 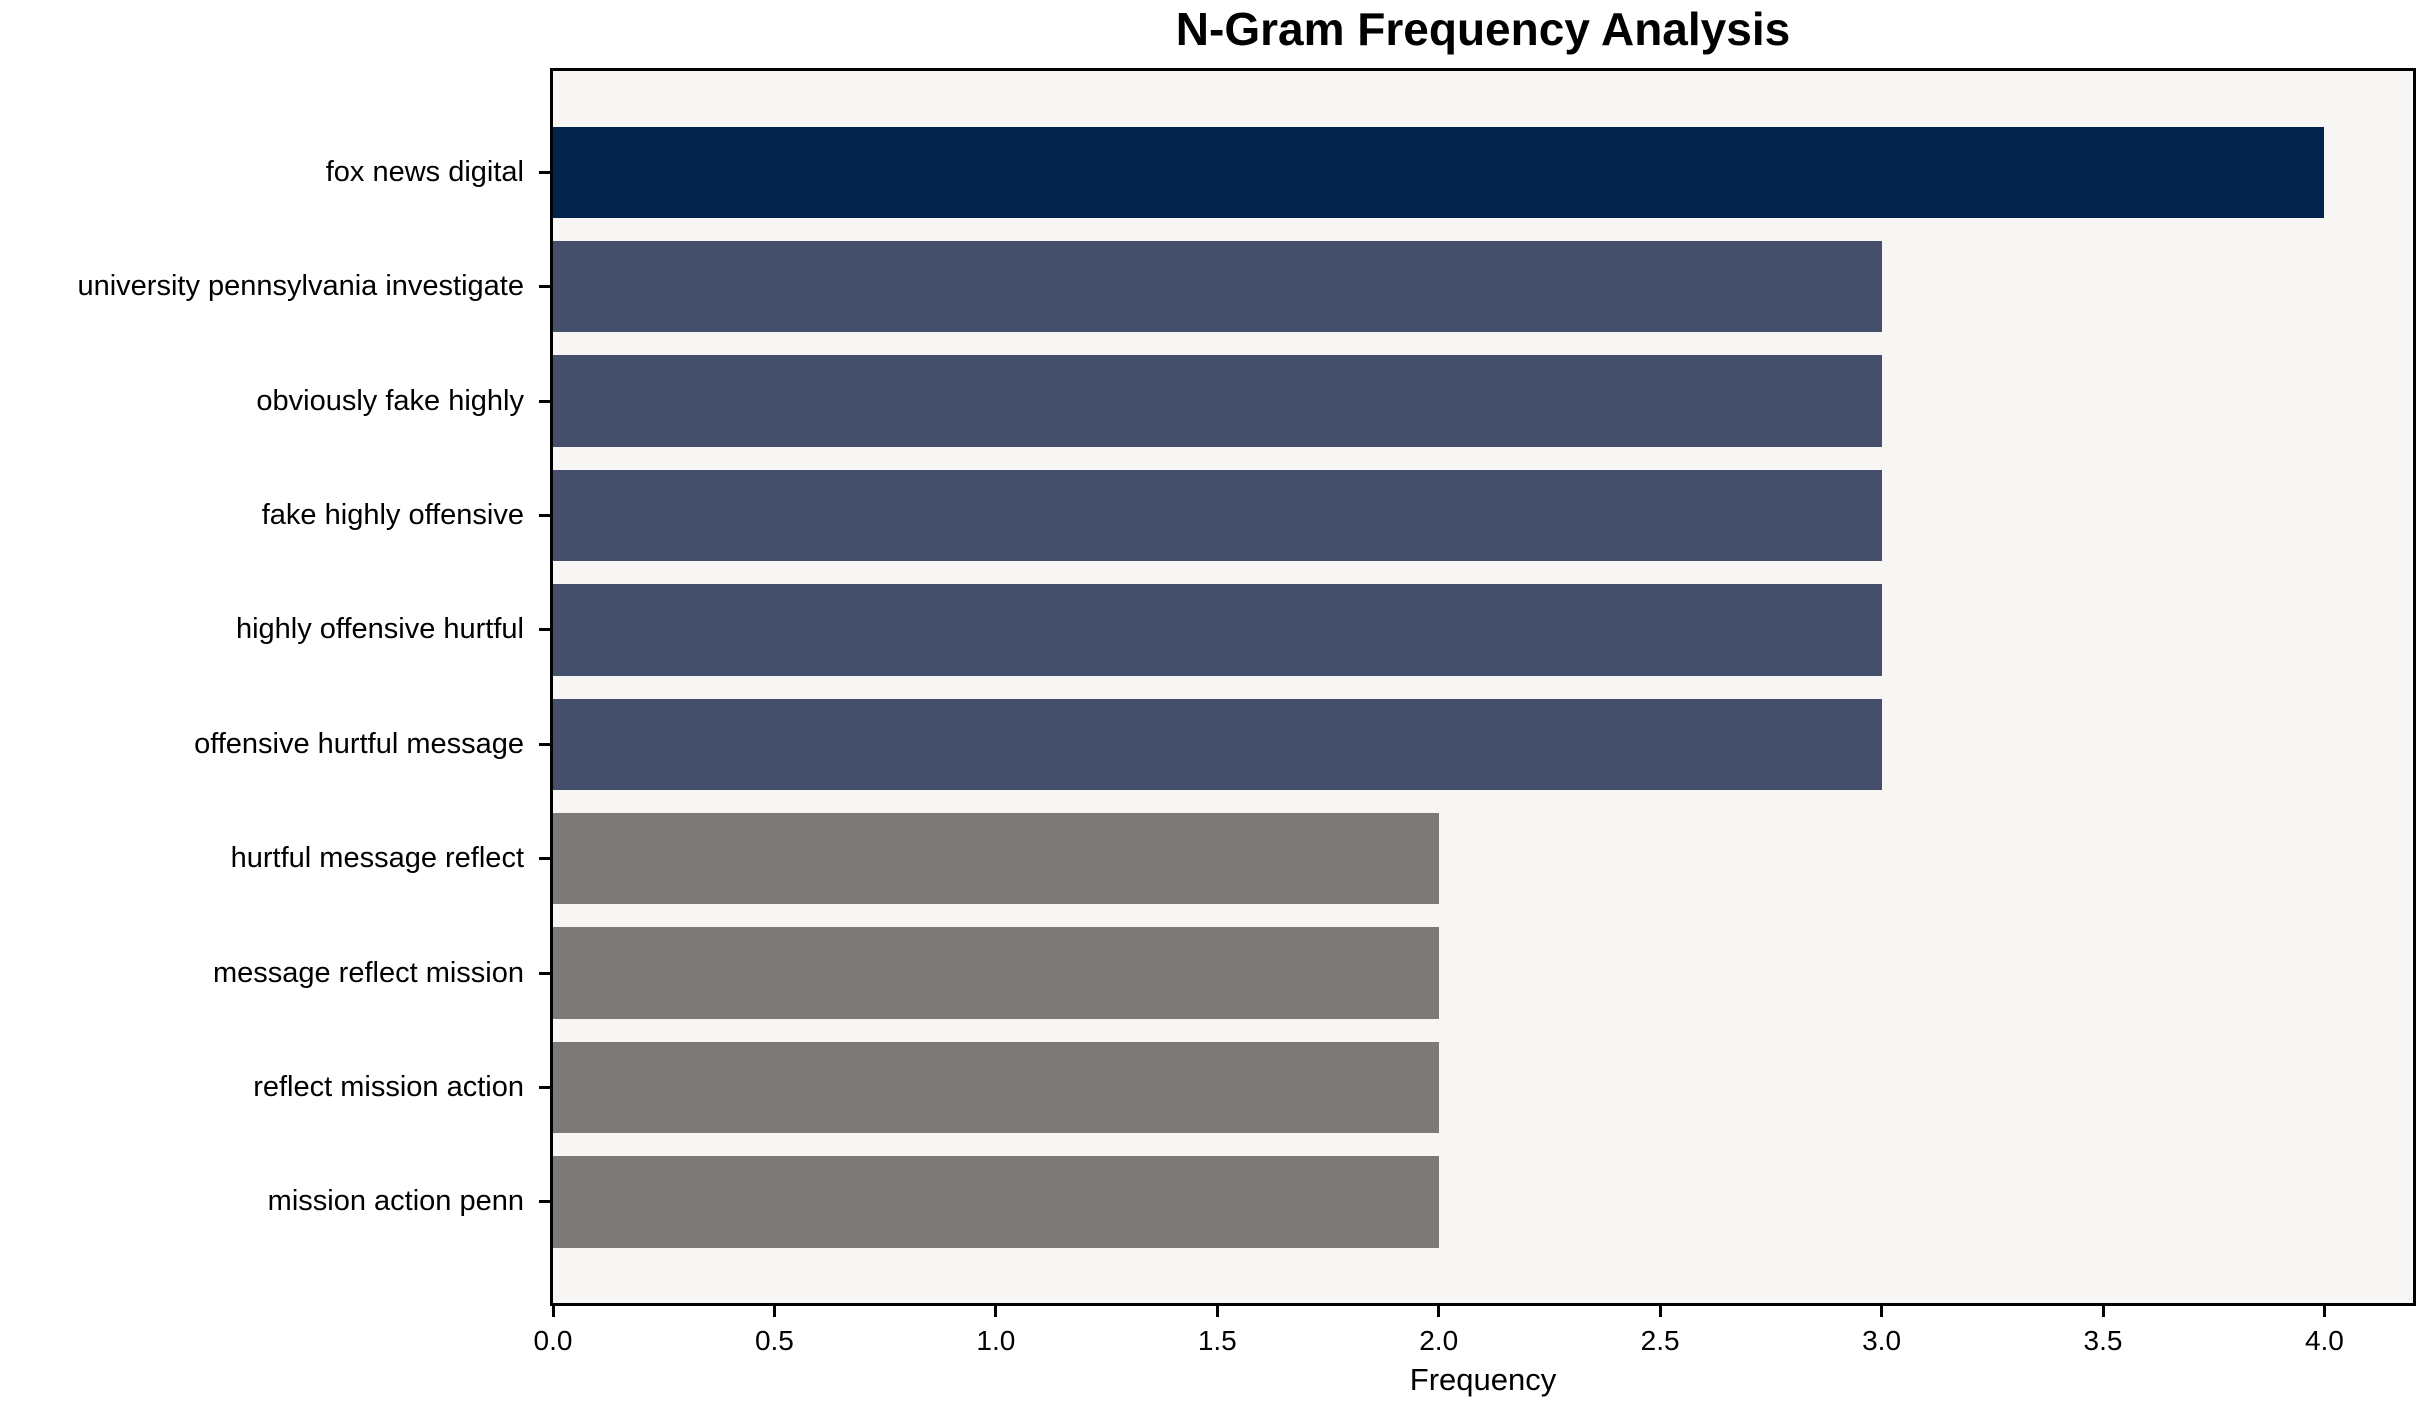 What do you see at coordinates (359, 743) in the screenshot?
I see `y-tick-label: offensive hurtful message` at bounding box center [359, 743].